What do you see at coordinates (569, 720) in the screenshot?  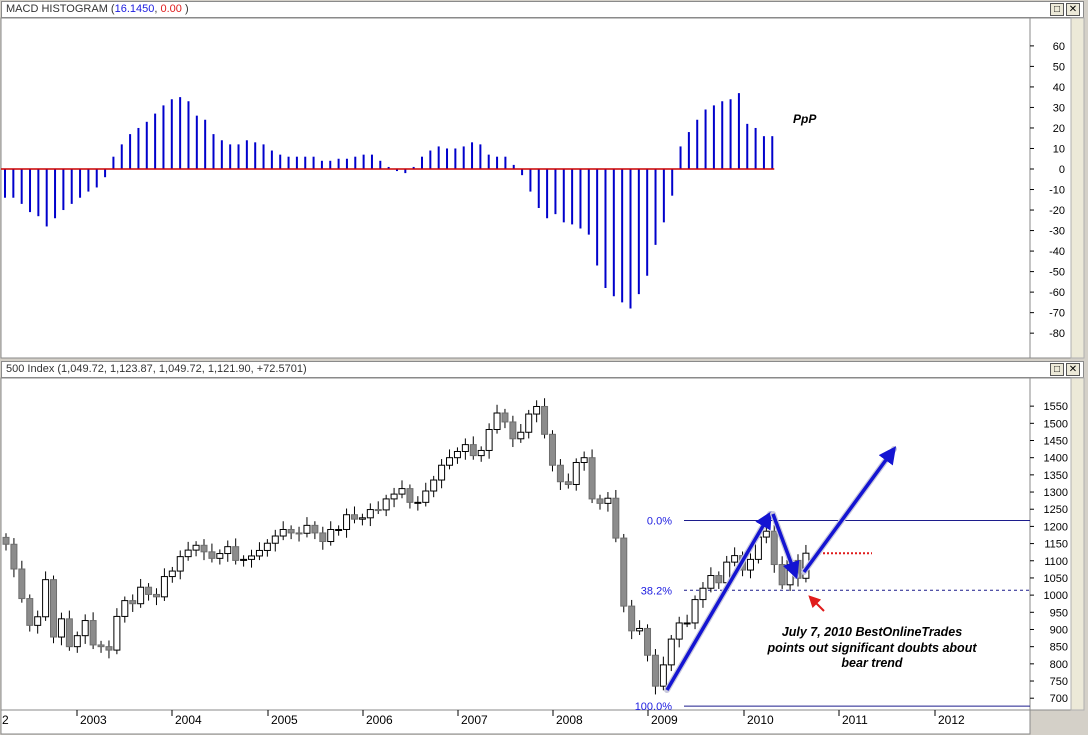 I see `x-tick-label: 2008` at bounding box center [569, 720].